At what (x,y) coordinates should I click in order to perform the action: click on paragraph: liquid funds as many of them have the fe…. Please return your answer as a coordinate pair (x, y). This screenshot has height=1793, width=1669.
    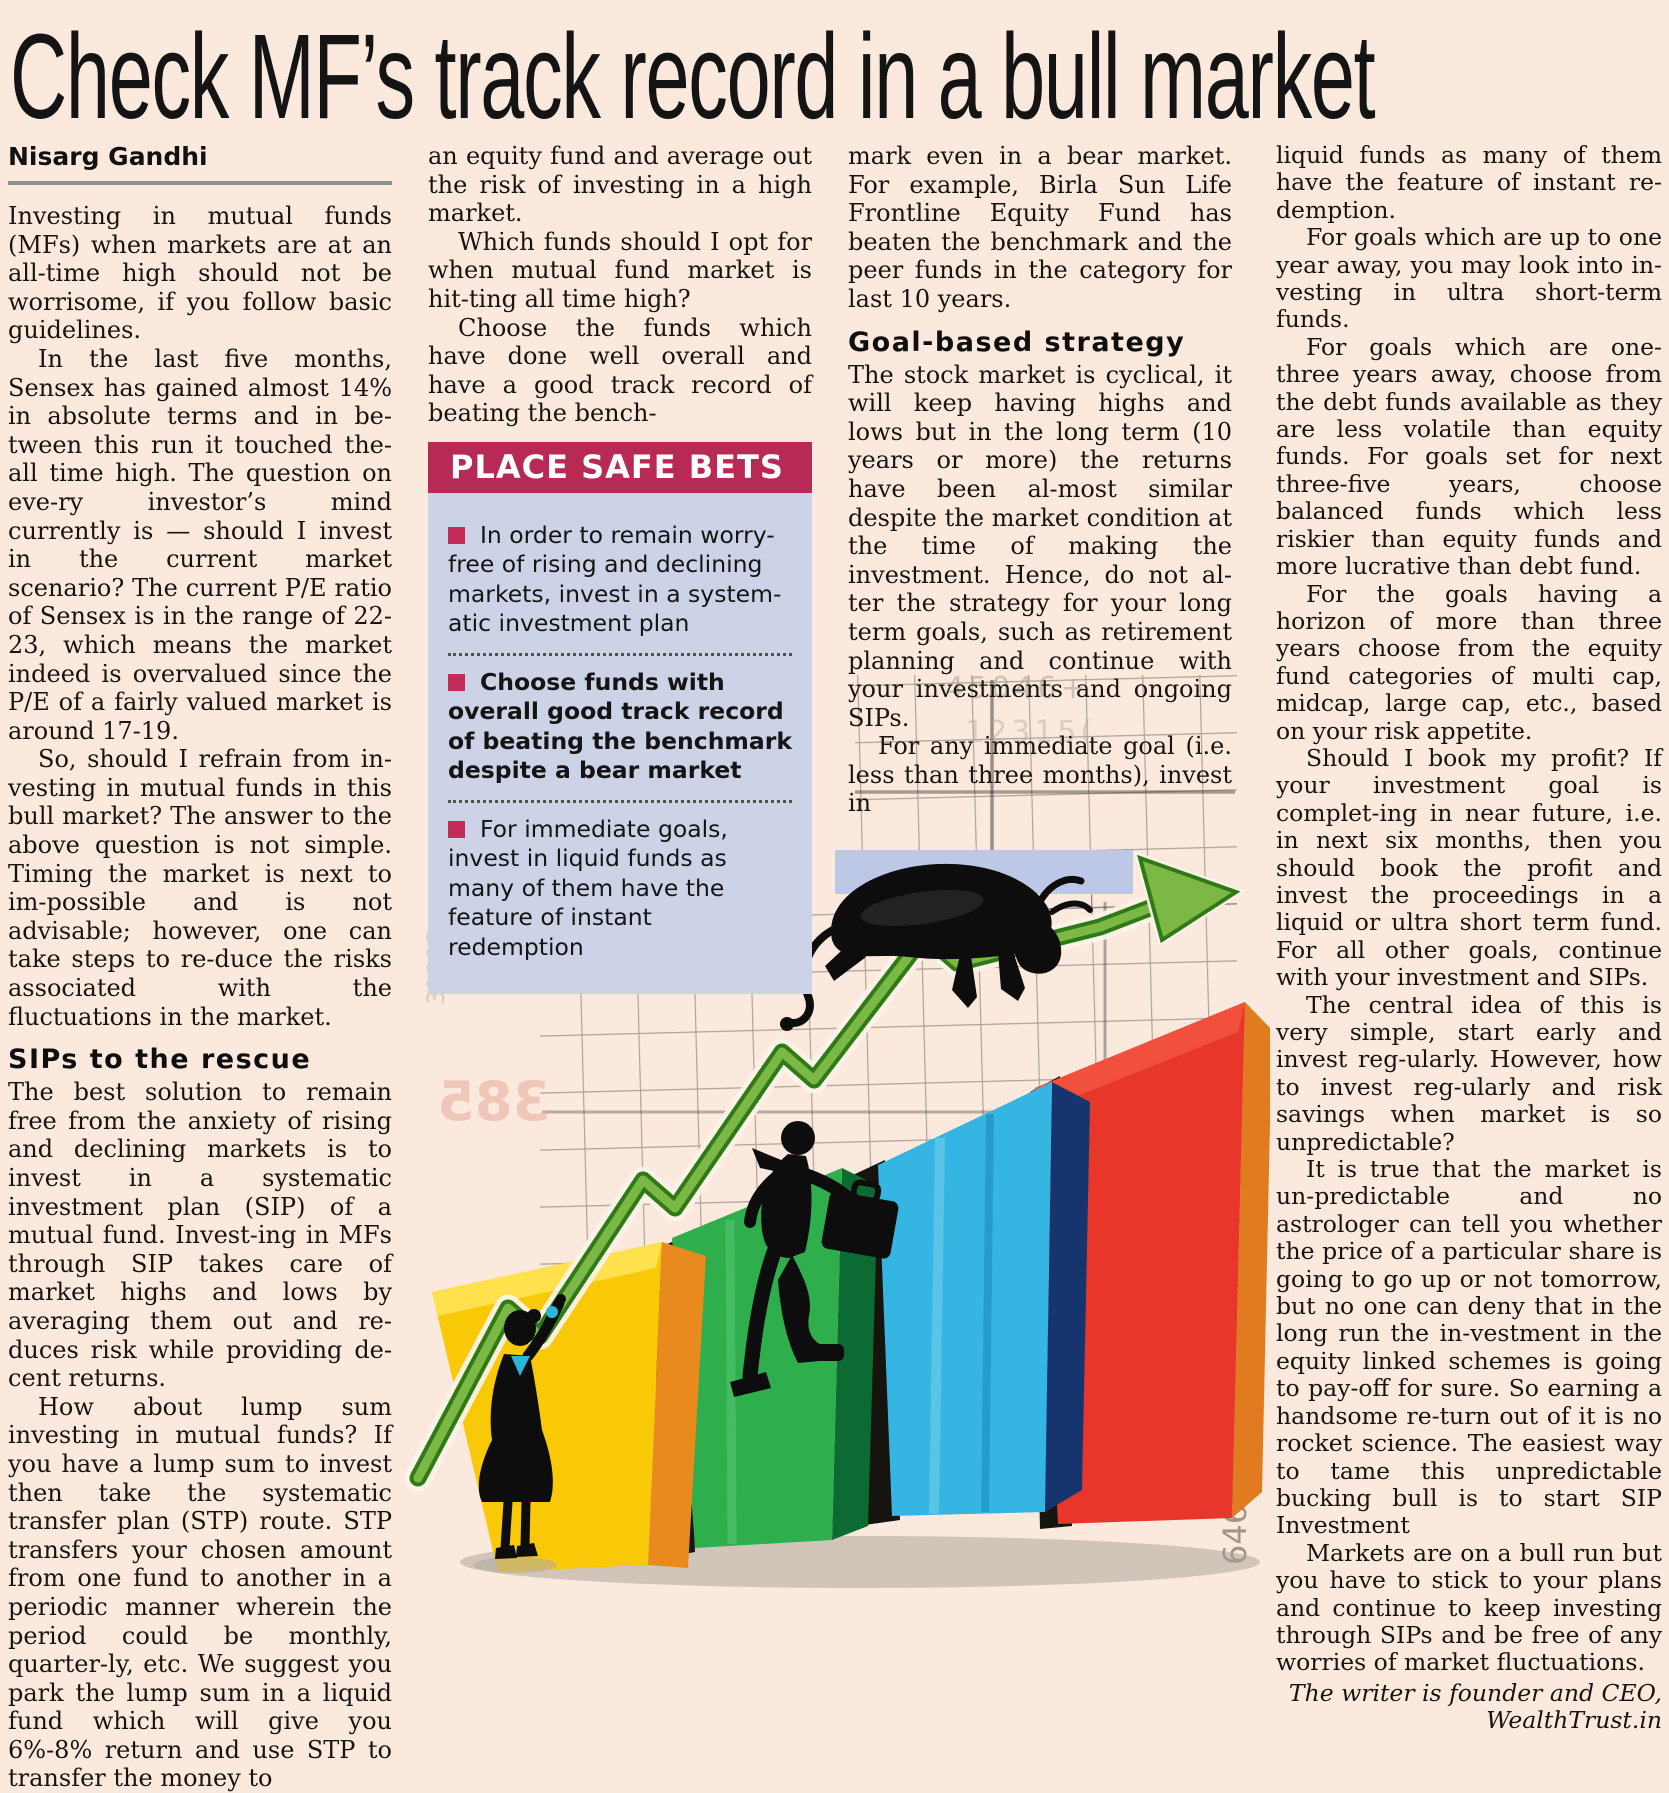
    Looking at the image, I should click on (1469, 182).